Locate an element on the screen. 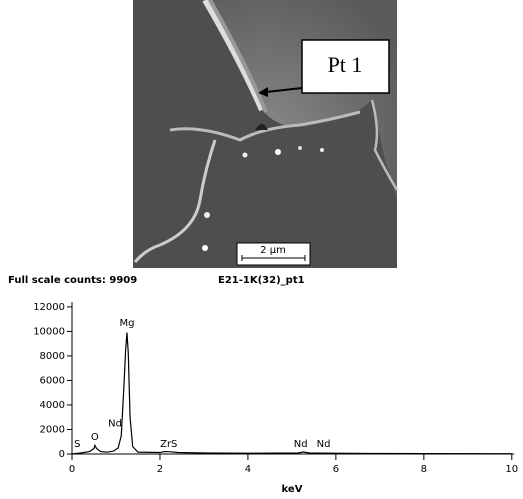 The height and width of the screenshot is (499, 523). y-tick-label: 8000 is located at coordinates (52, 356).